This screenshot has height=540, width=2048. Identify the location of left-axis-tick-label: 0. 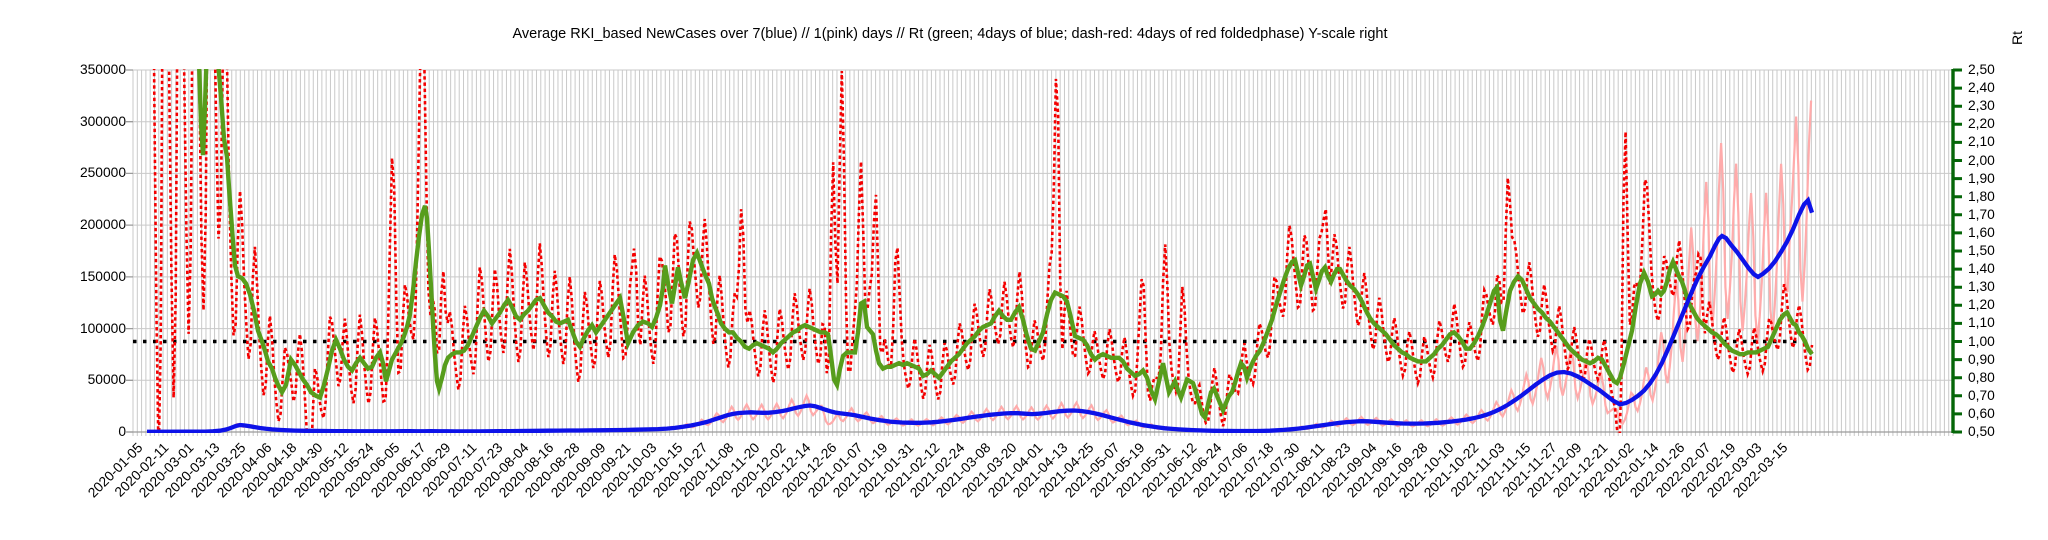
(122, 431).